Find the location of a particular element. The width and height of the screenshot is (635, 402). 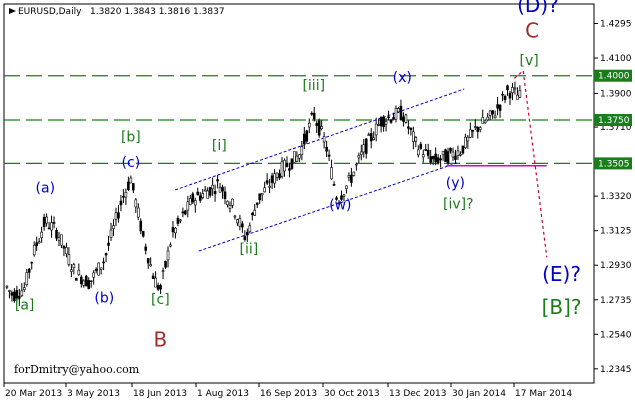

channel-lower-line is located at coordinates (328, 207).